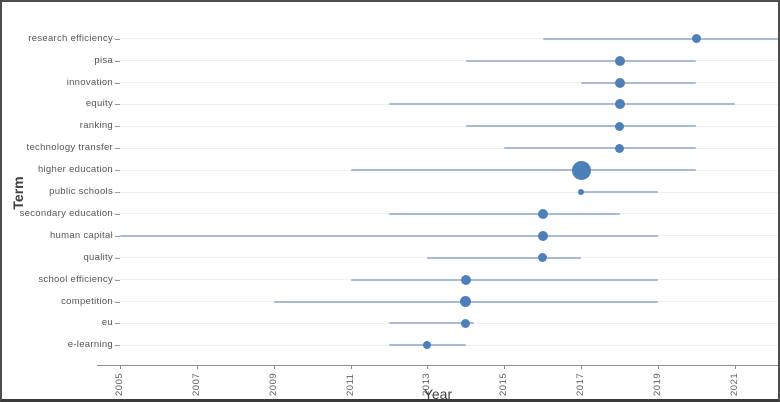 This screenshot has height=402, width=780. I want to click on x-tick-label: 2015, so click(504, 384).